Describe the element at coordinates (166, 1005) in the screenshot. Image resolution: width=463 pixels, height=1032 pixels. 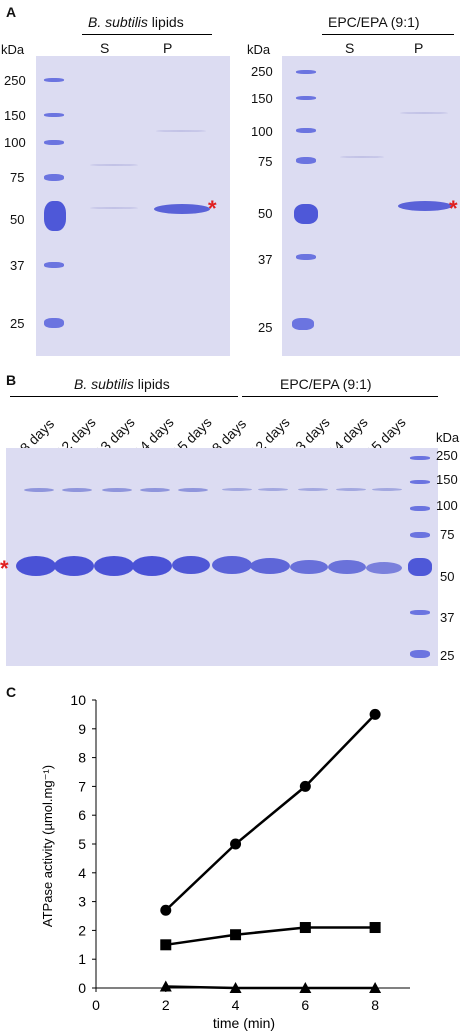
I see `chart-x-tick-label: 2` at that location.